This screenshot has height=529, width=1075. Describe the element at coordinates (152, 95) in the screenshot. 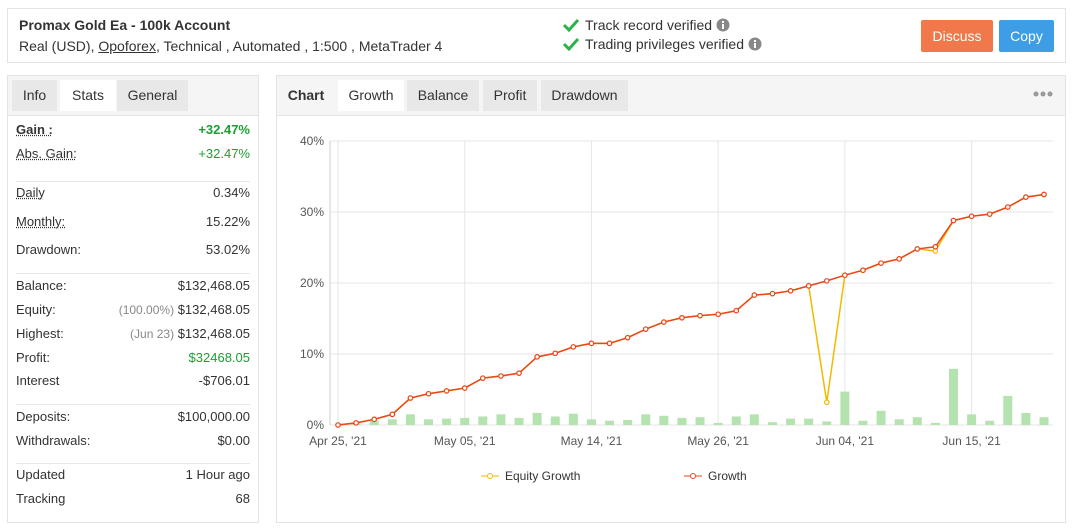

I see `info-tab: General` at that location.